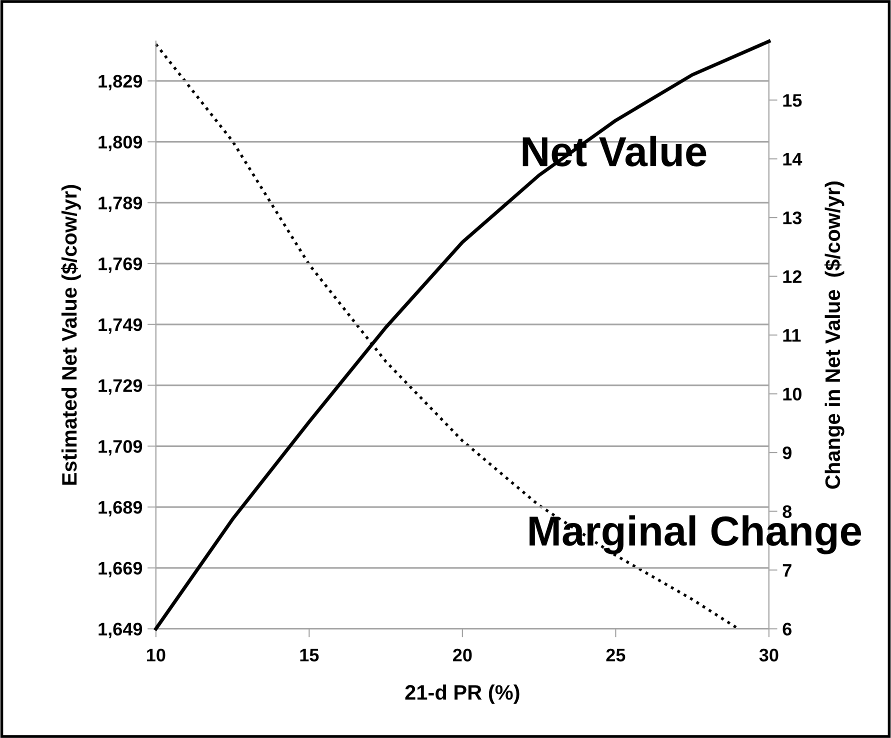 The width and height of the screenshot is (891, 738). I want to click on x-tick-label: 10, so click(156, 655).